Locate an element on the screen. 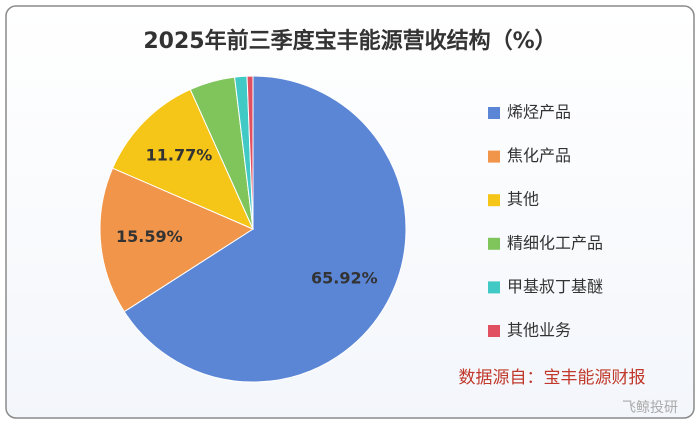  legend-label: 精细化工产品 is located at coordinates (555, 242).